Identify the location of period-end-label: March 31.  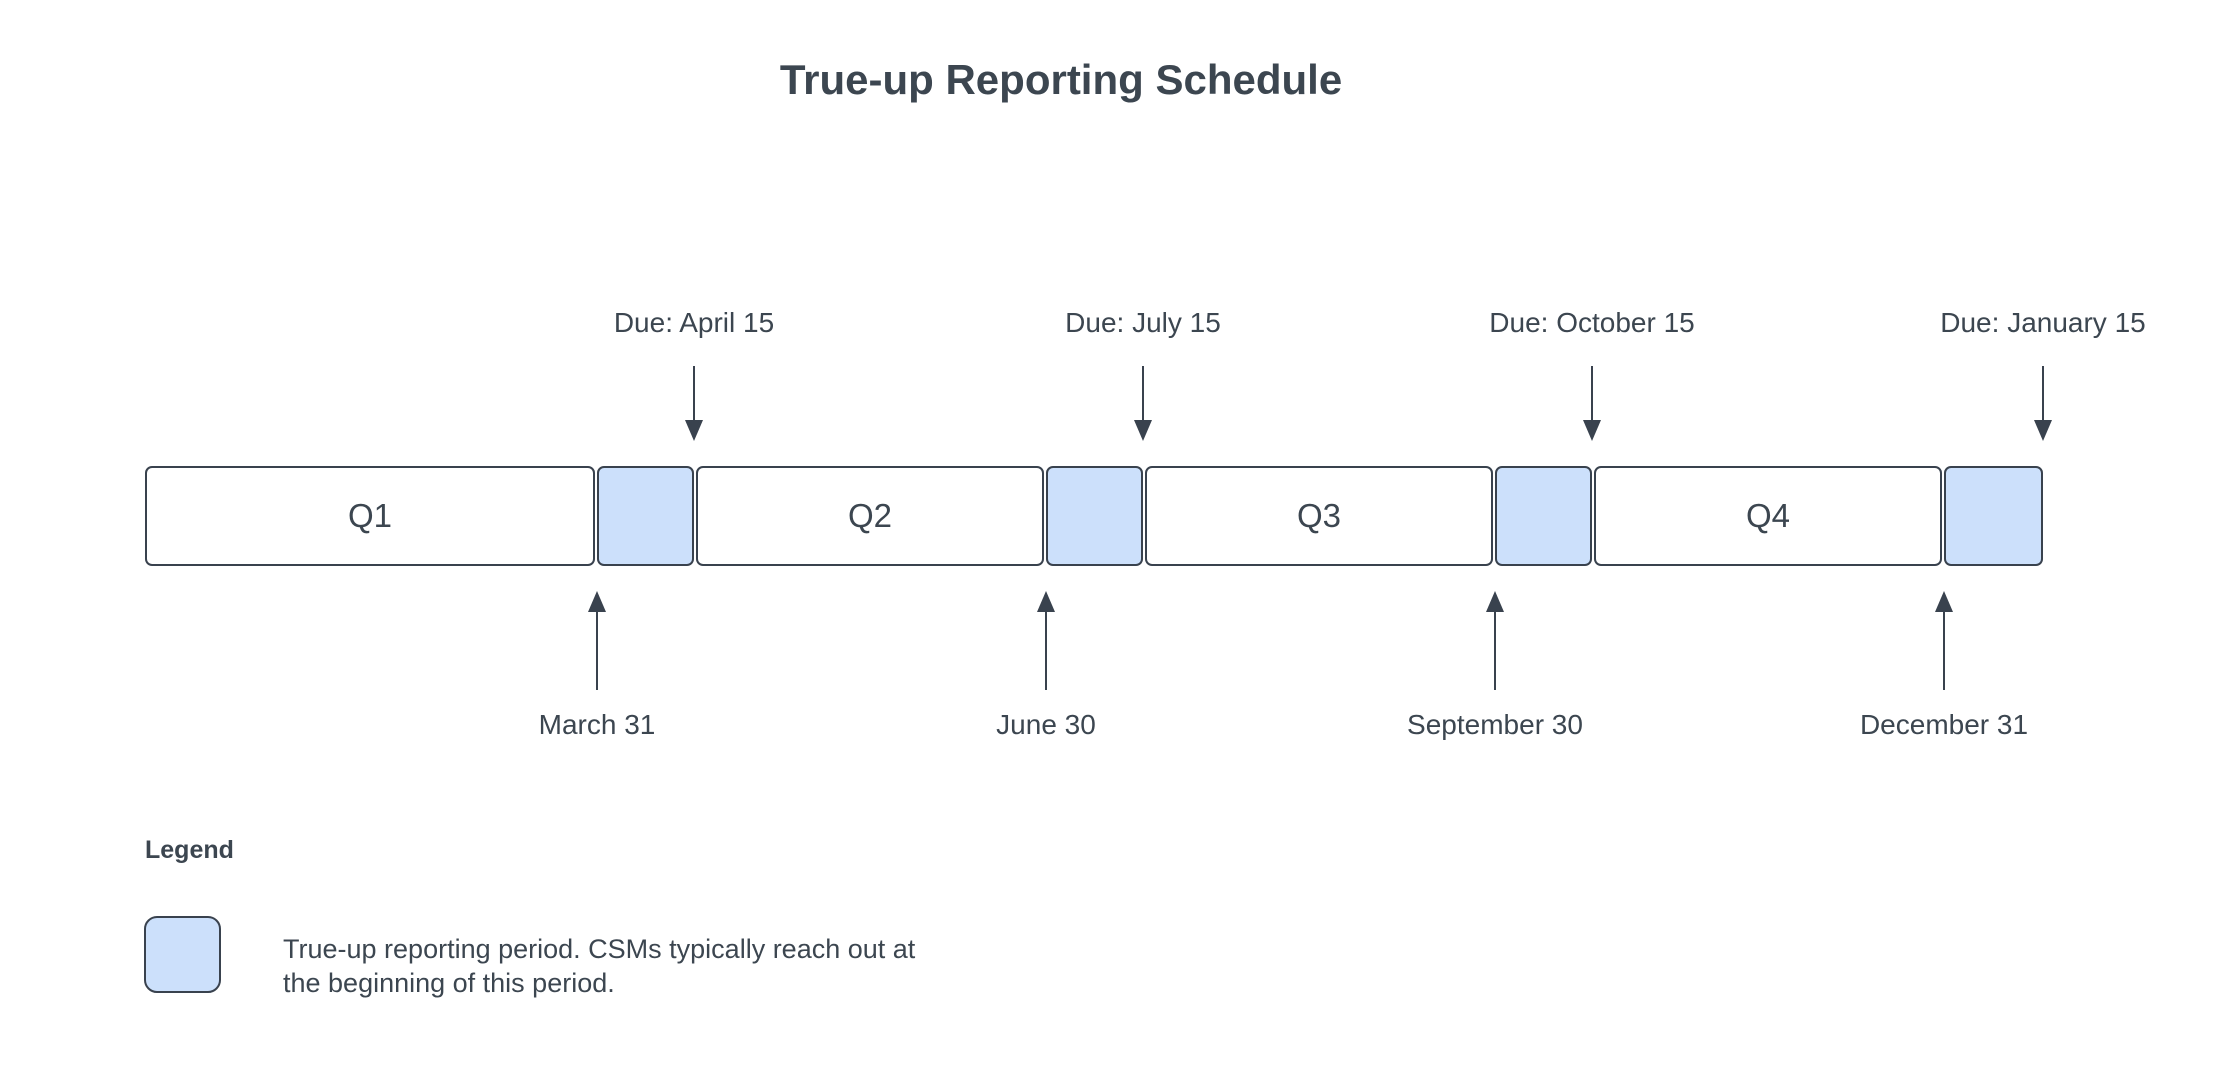
(597, 724).